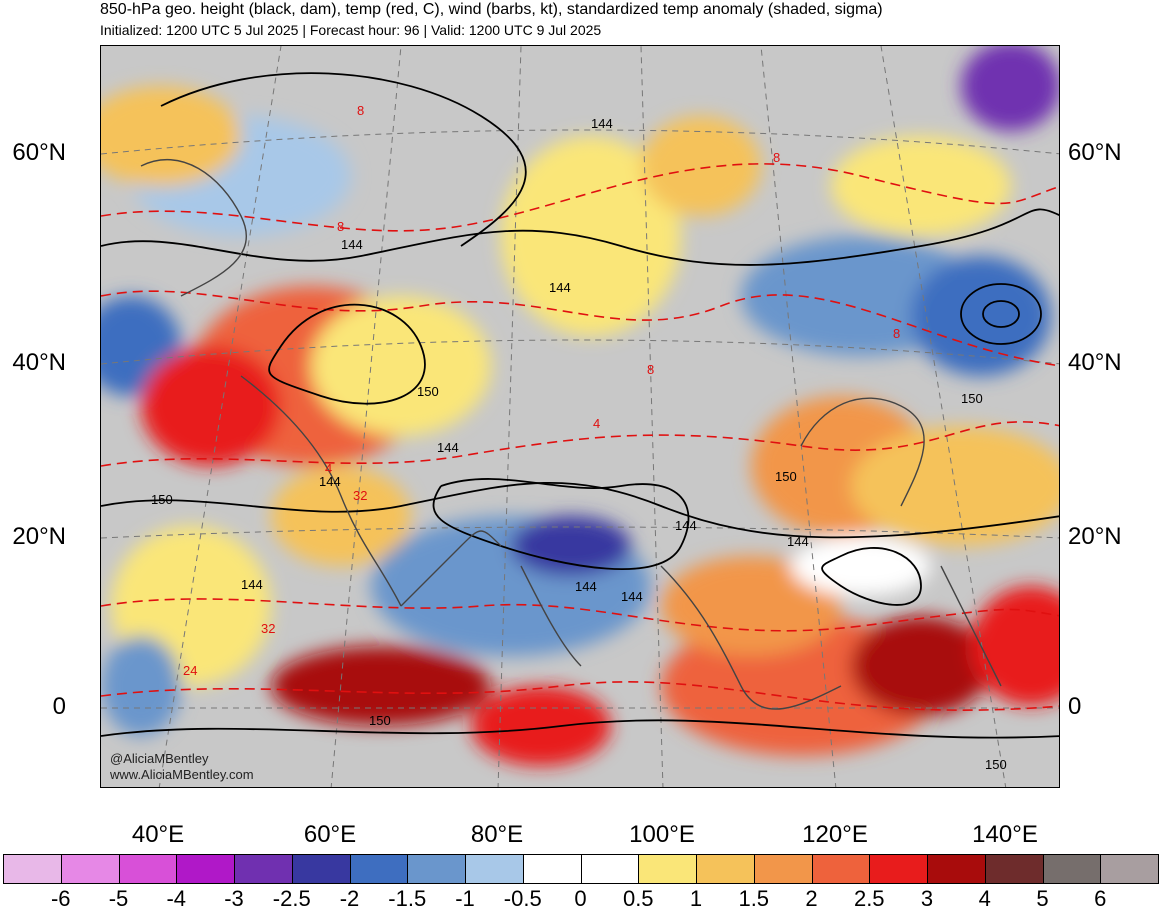 This screenshot has height=913, width=1160. I want to click on temp-label: 24, so click(190, 670).